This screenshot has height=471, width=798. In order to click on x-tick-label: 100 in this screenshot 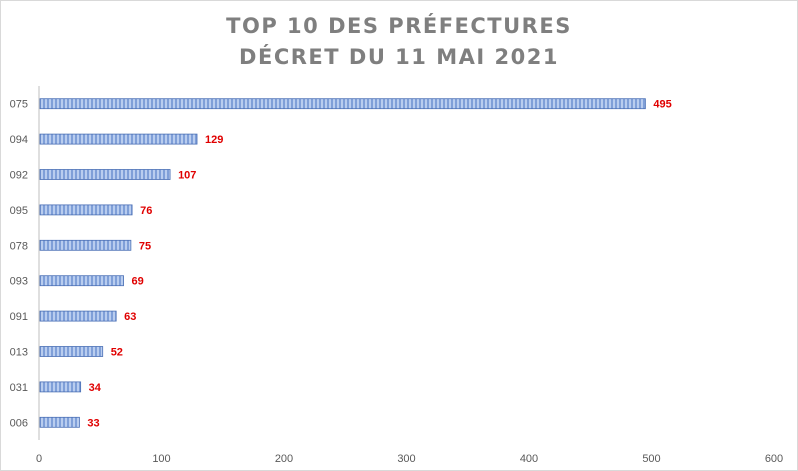, I will do `click(161, 459)`.